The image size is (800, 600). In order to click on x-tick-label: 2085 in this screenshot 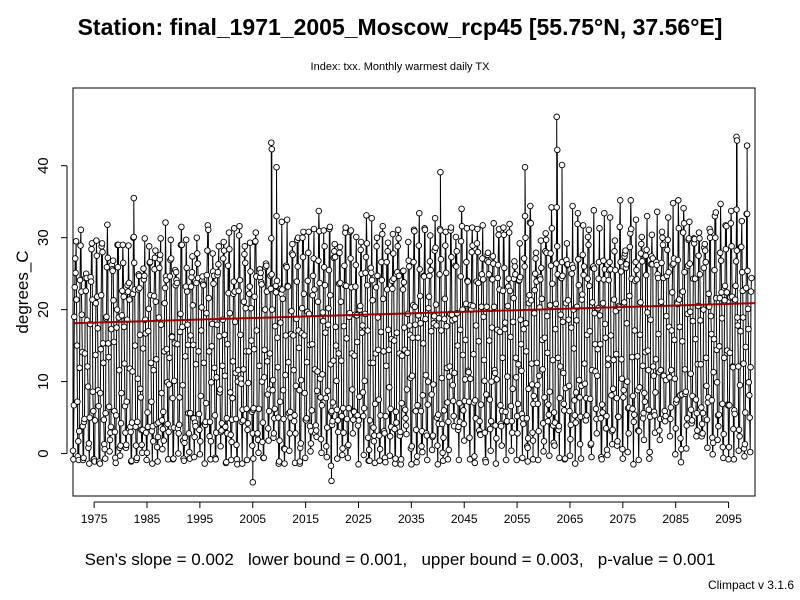, I will do `click(675, 519)`.